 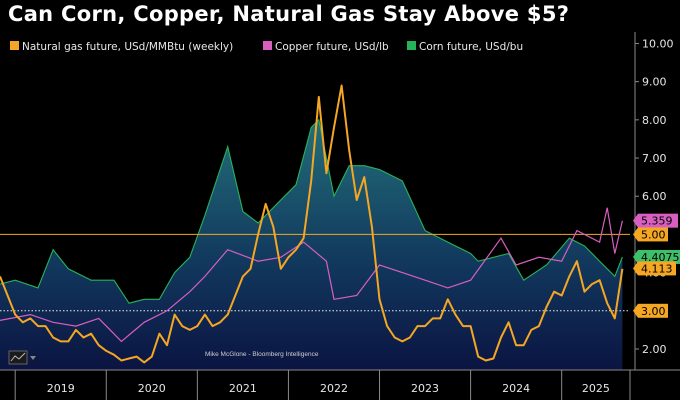 I want to click on legend-label-copper: Copper future, USd/lb, so click(x=332, y=47).